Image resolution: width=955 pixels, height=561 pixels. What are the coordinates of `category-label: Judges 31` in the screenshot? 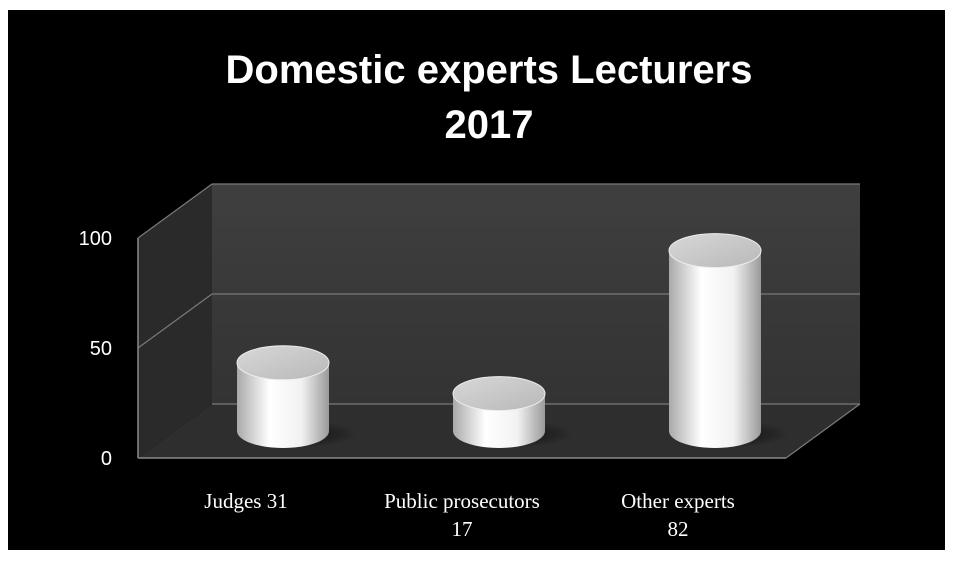 It's located at (245, 501).